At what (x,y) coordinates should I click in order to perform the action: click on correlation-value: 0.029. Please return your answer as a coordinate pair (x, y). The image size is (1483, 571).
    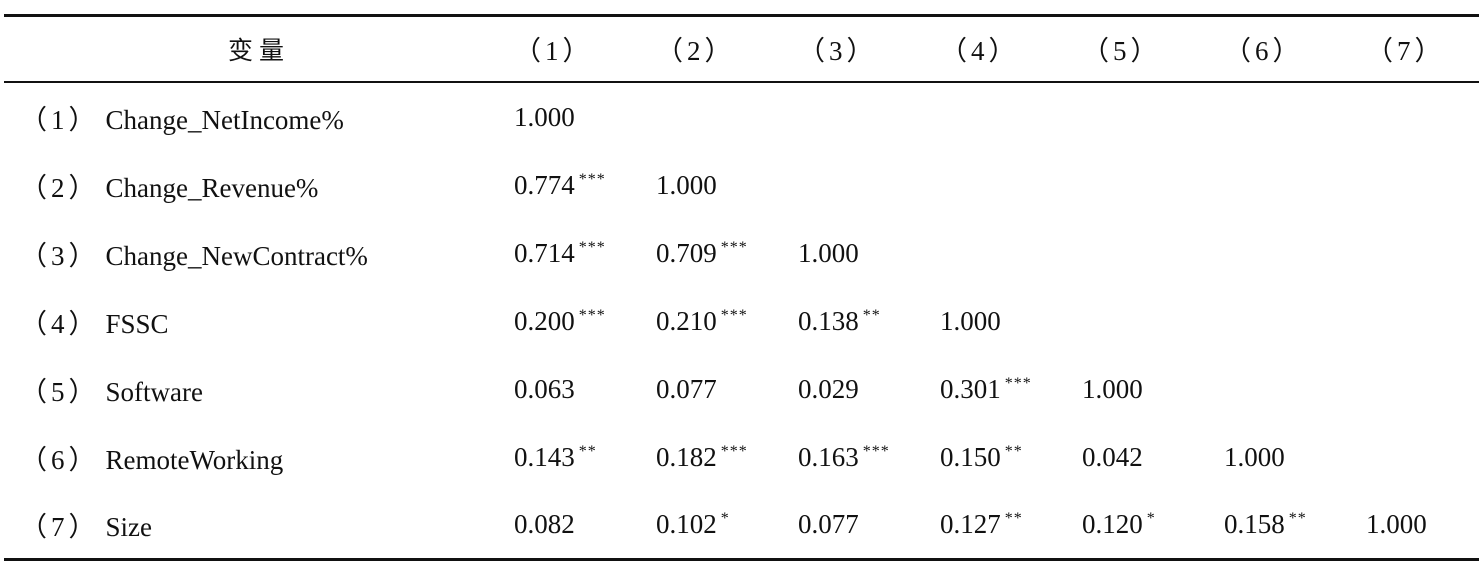
    Looking at the image, I should click on (828, 389).